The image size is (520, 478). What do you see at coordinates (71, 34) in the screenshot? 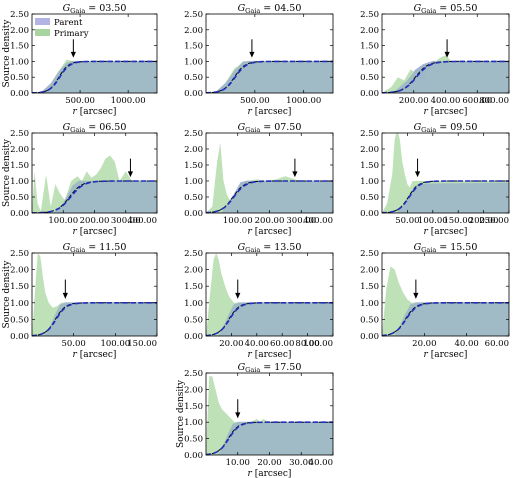
I see `legend-label: Primary` at bounding box center [71, 34].